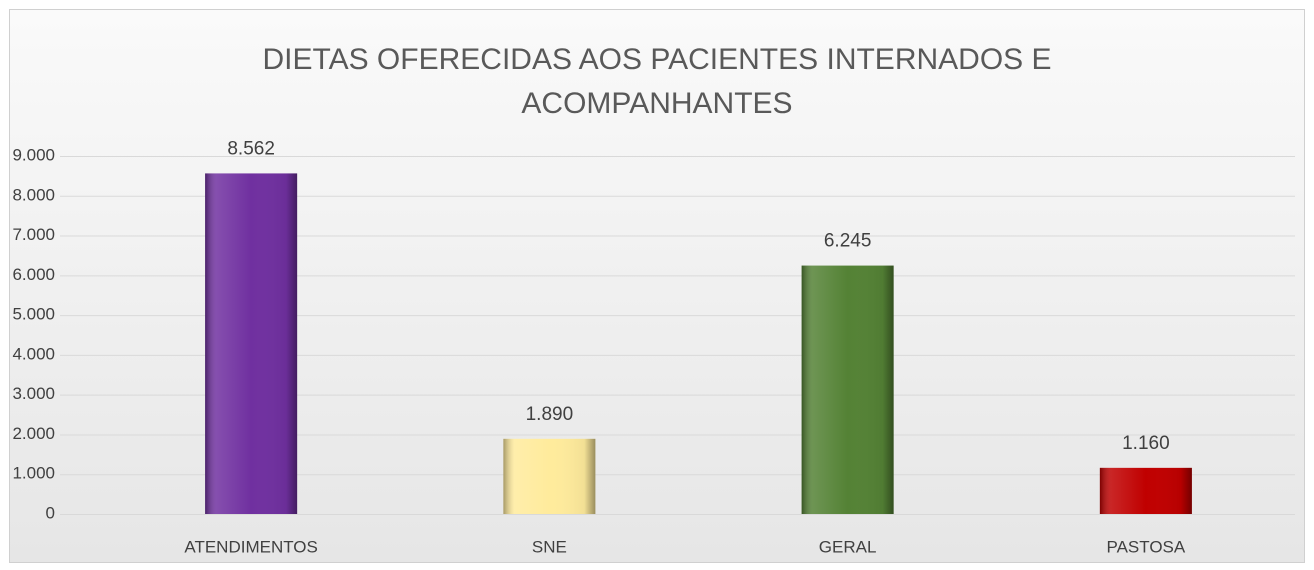 Image resolution: width=1314 pixels, height=570 pixels. I want to click on y-tick-label: 3.000, so click(33, 393).